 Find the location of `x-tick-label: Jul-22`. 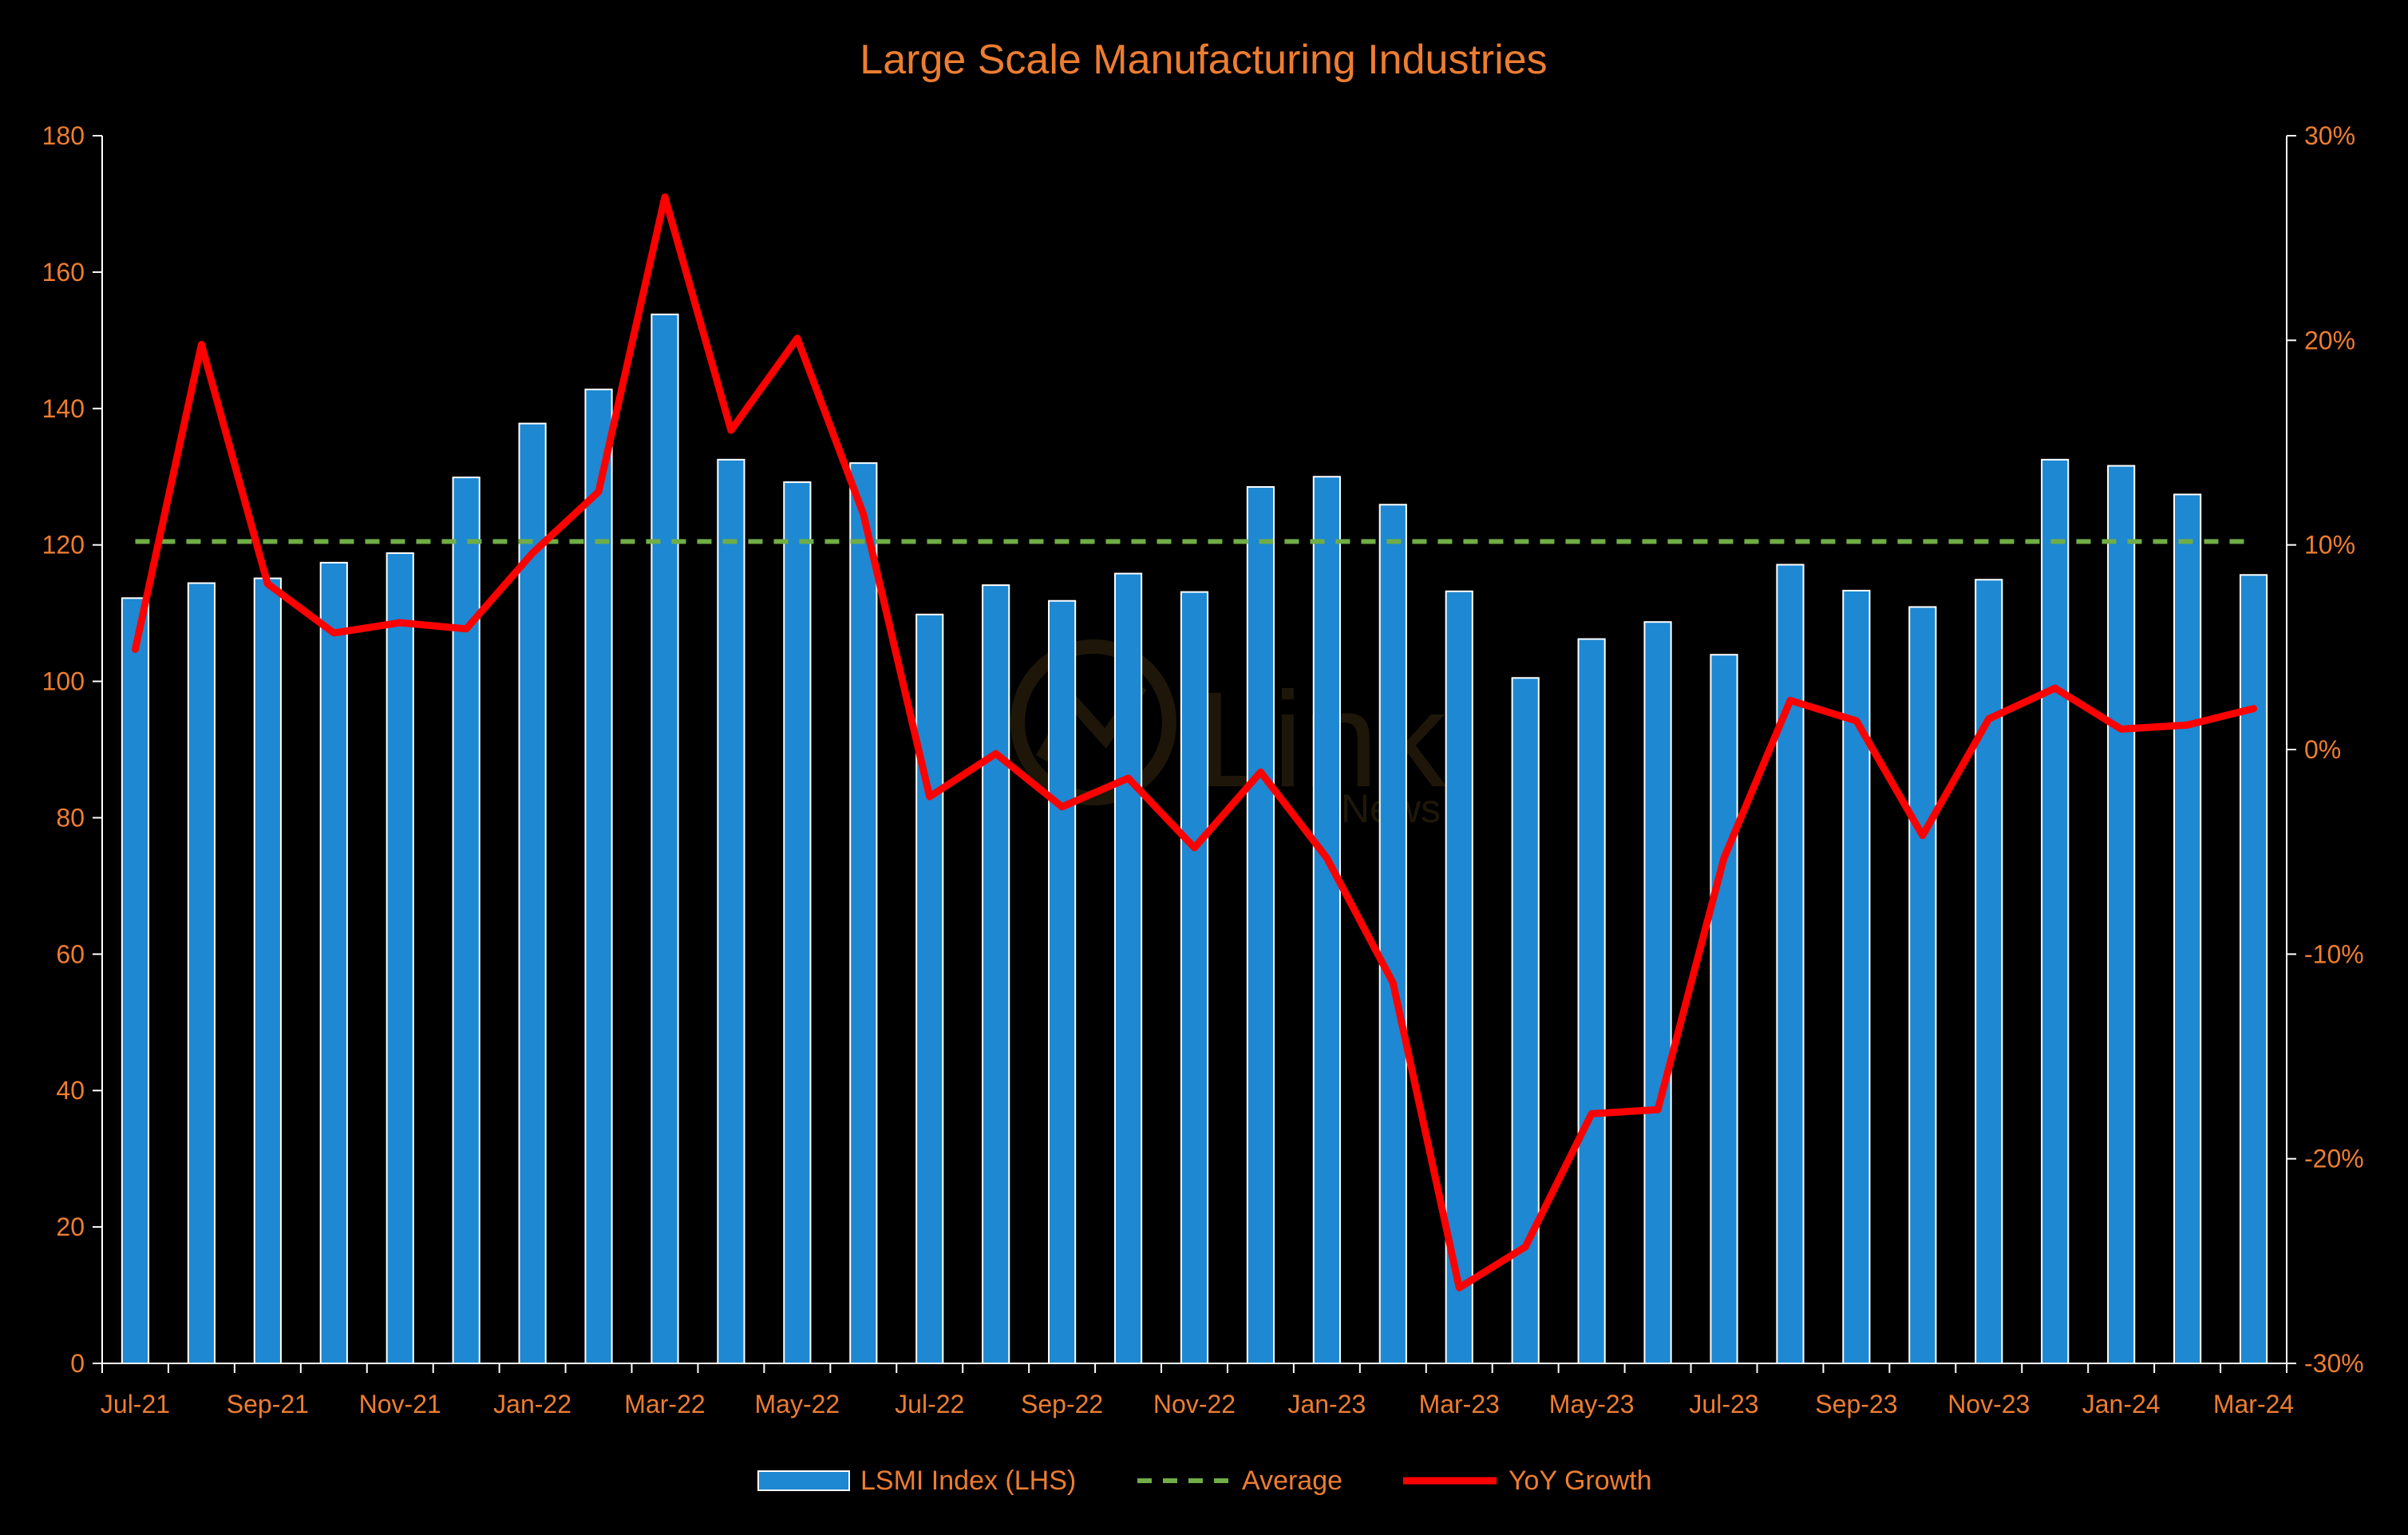

x-tick-label: Jul-22 is located at coordinates (929, 1404).